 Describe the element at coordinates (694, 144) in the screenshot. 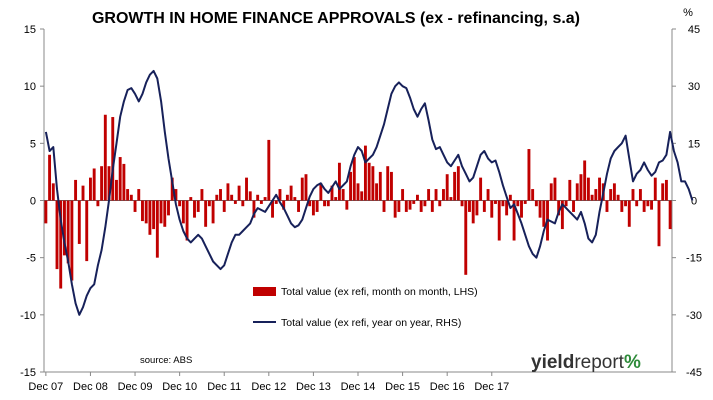

I see `right-tick-label: 15` at that location.